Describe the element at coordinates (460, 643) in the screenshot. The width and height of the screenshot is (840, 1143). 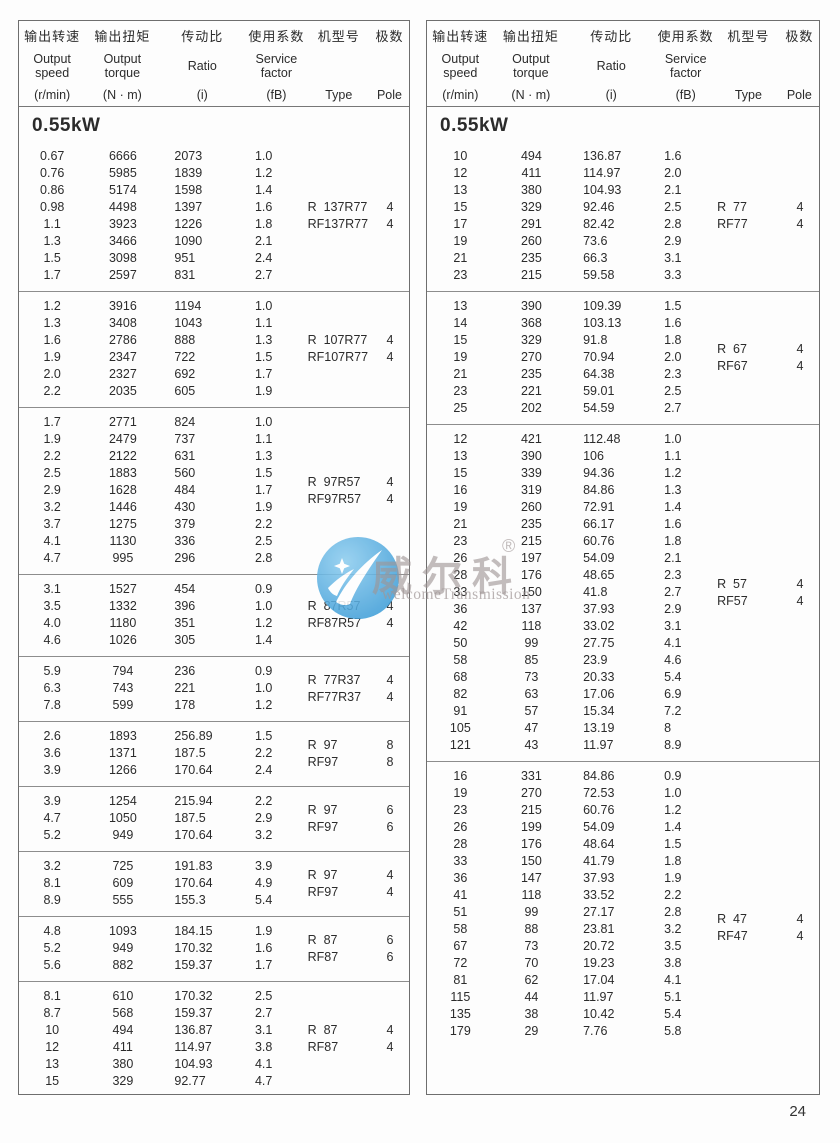
I see `cell-output-speed: 50` at that location.